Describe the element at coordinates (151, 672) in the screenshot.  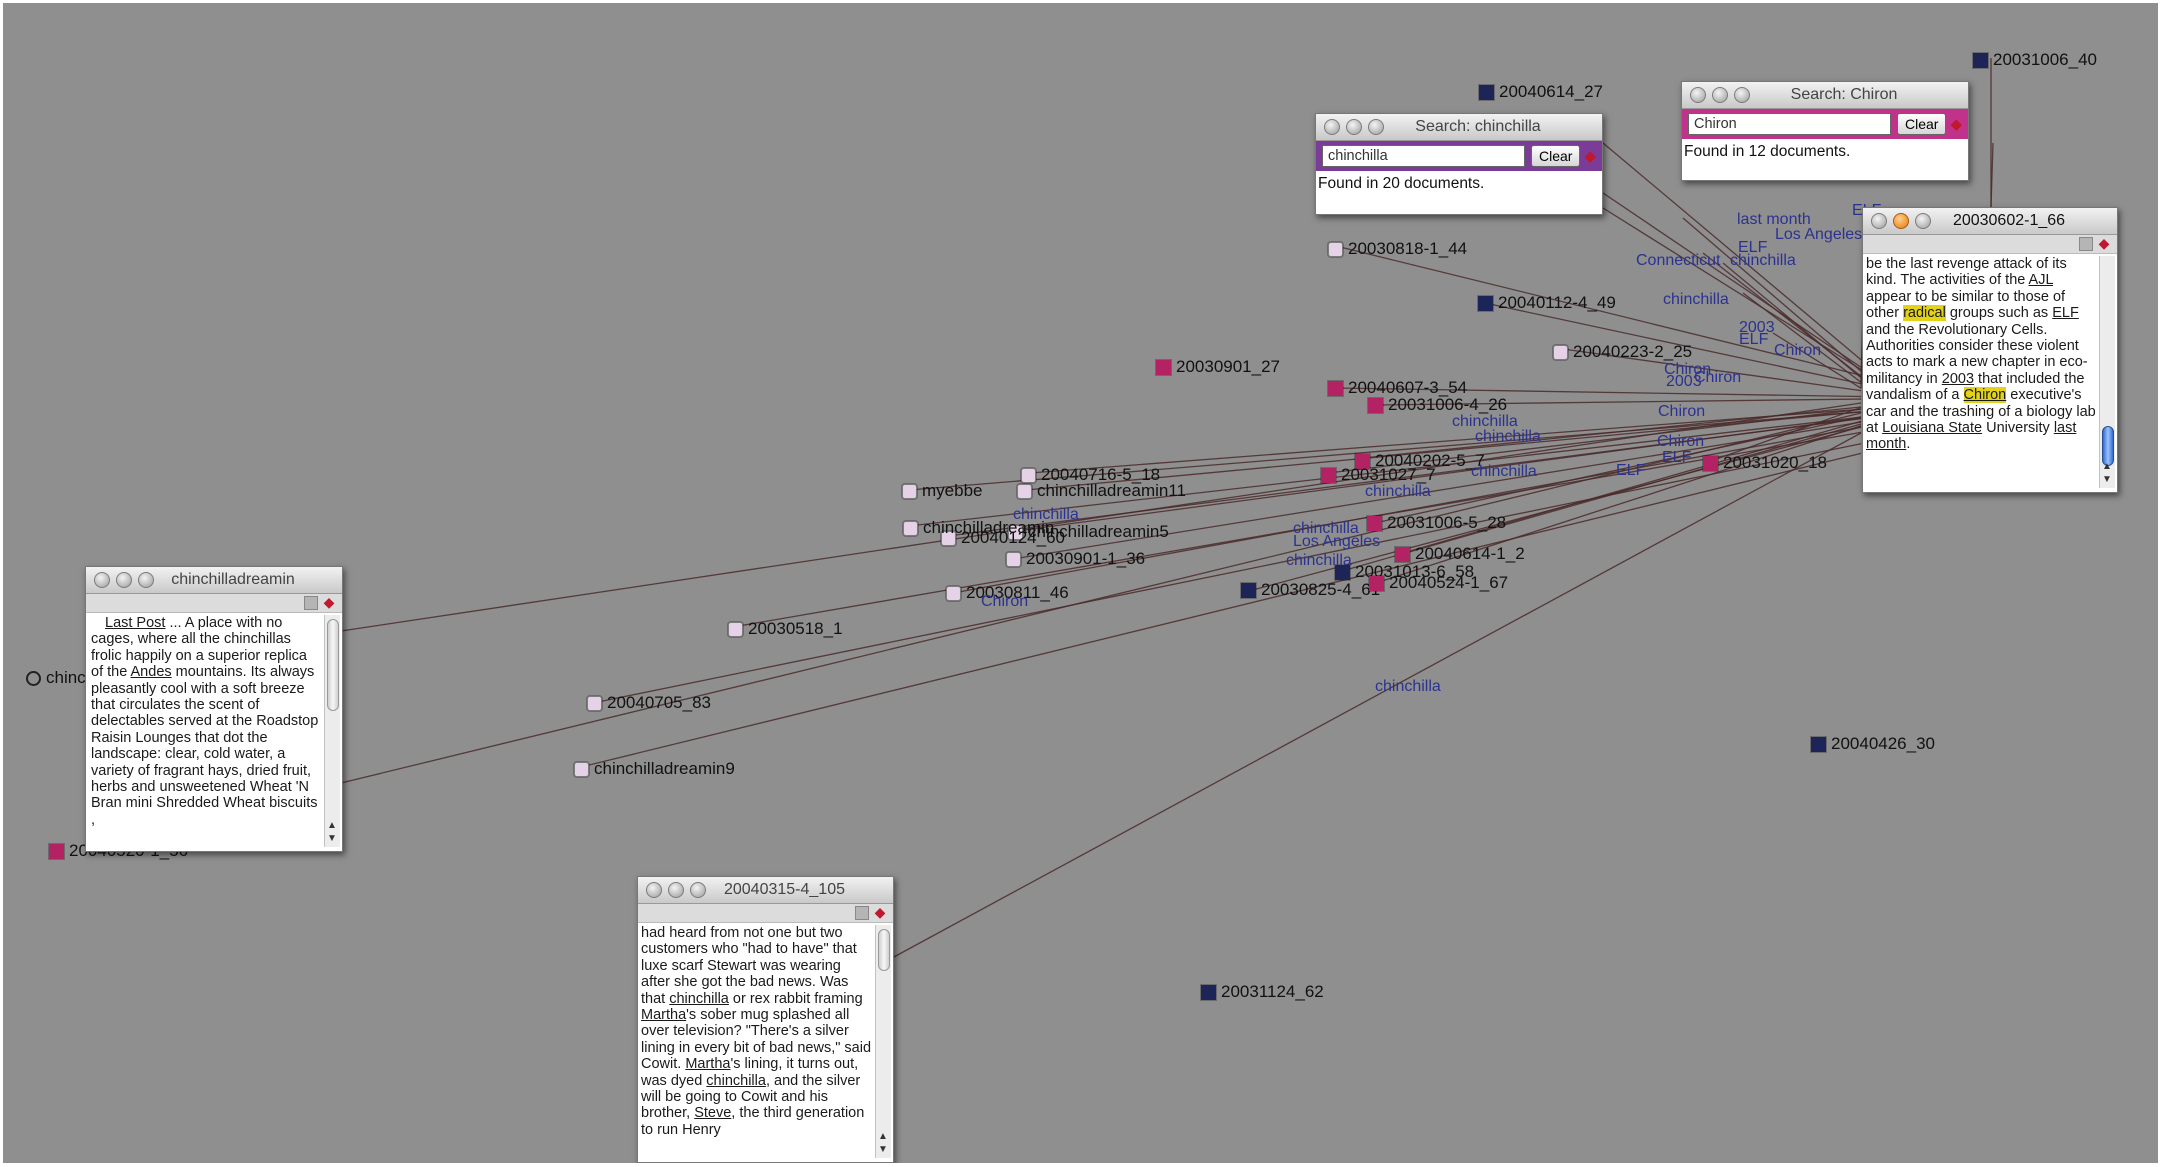
I see `keyword-link: Andes` at that location.